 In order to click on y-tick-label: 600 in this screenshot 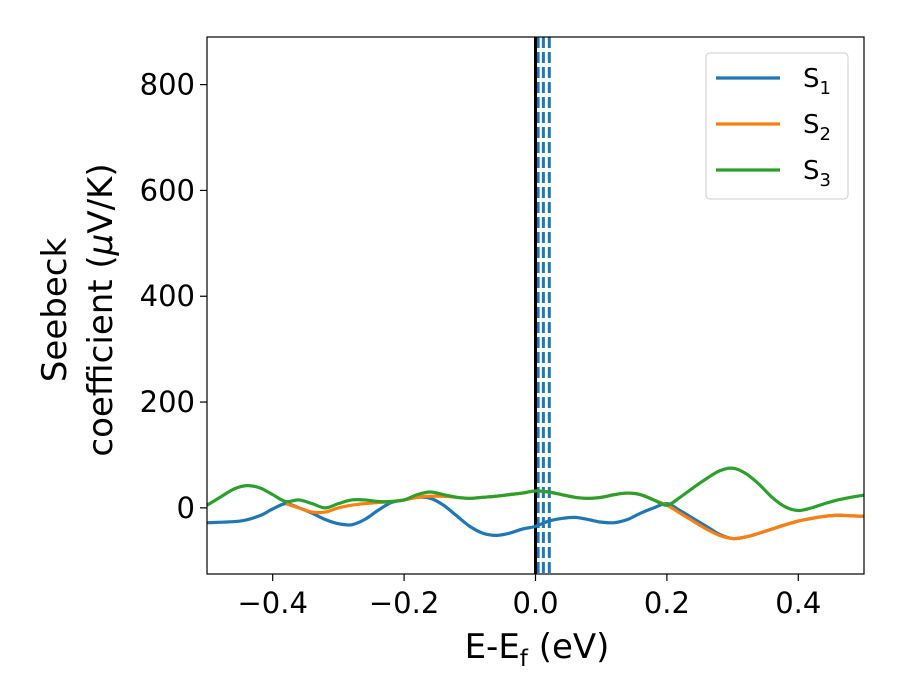, I will do `click(167, 190)`.